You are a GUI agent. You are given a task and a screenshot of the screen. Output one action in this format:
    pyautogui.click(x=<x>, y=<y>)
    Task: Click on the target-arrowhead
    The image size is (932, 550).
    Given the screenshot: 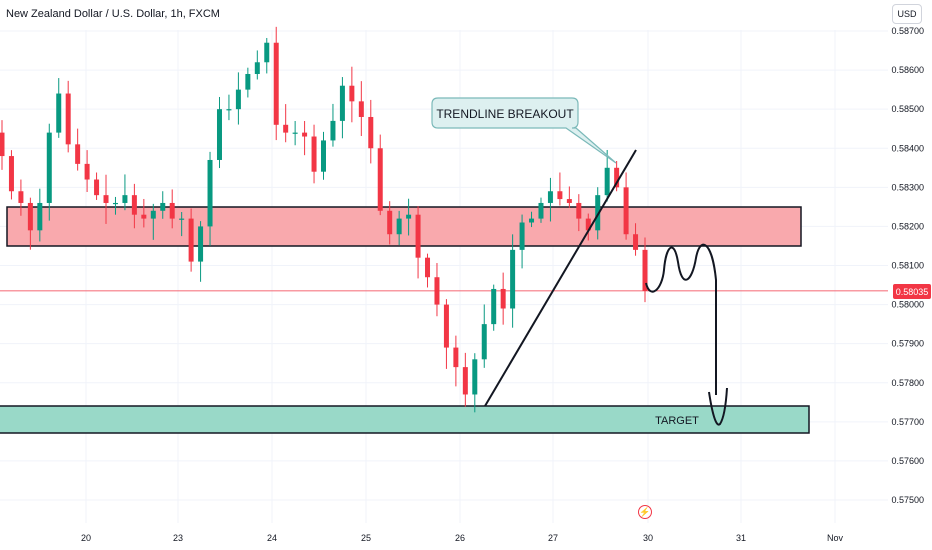 What is the action you would take?
    pyautogui.click(x=718, y=406)
    